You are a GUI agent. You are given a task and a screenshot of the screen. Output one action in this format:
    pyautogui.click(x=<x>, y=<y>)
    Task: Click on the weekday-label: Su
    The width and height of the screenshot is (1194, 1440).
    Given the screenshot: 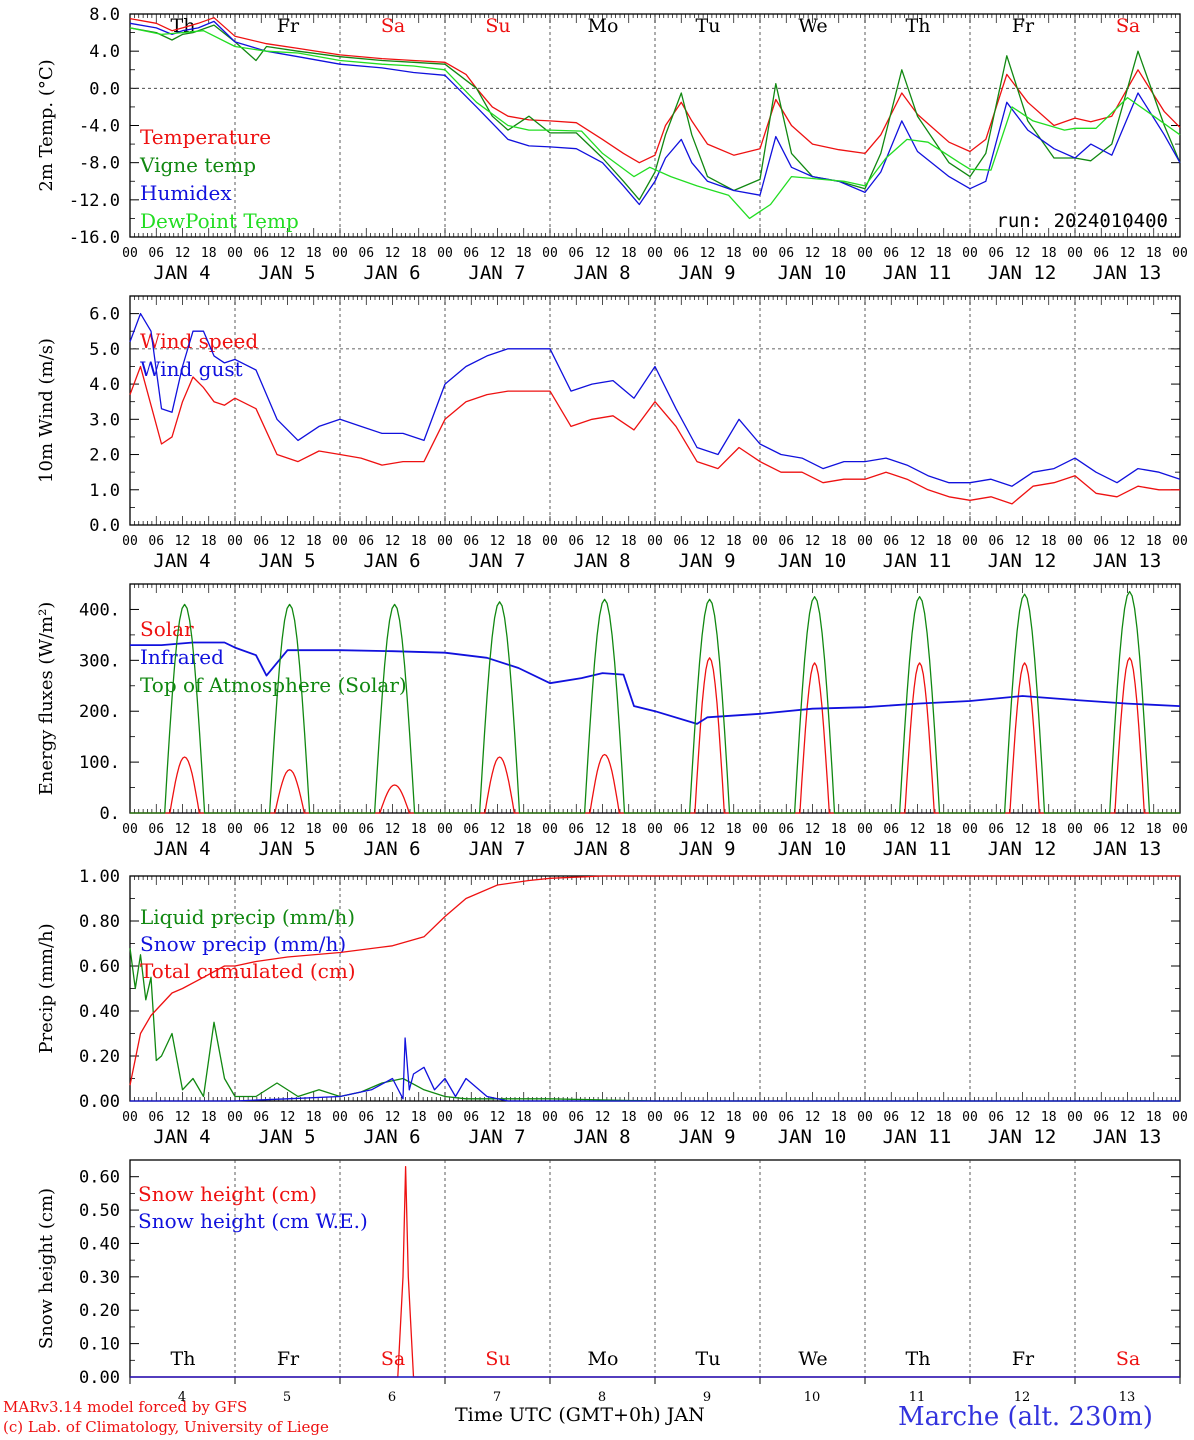 What is the action you would take?
    pyautogui.click(x=497, y=26)
    